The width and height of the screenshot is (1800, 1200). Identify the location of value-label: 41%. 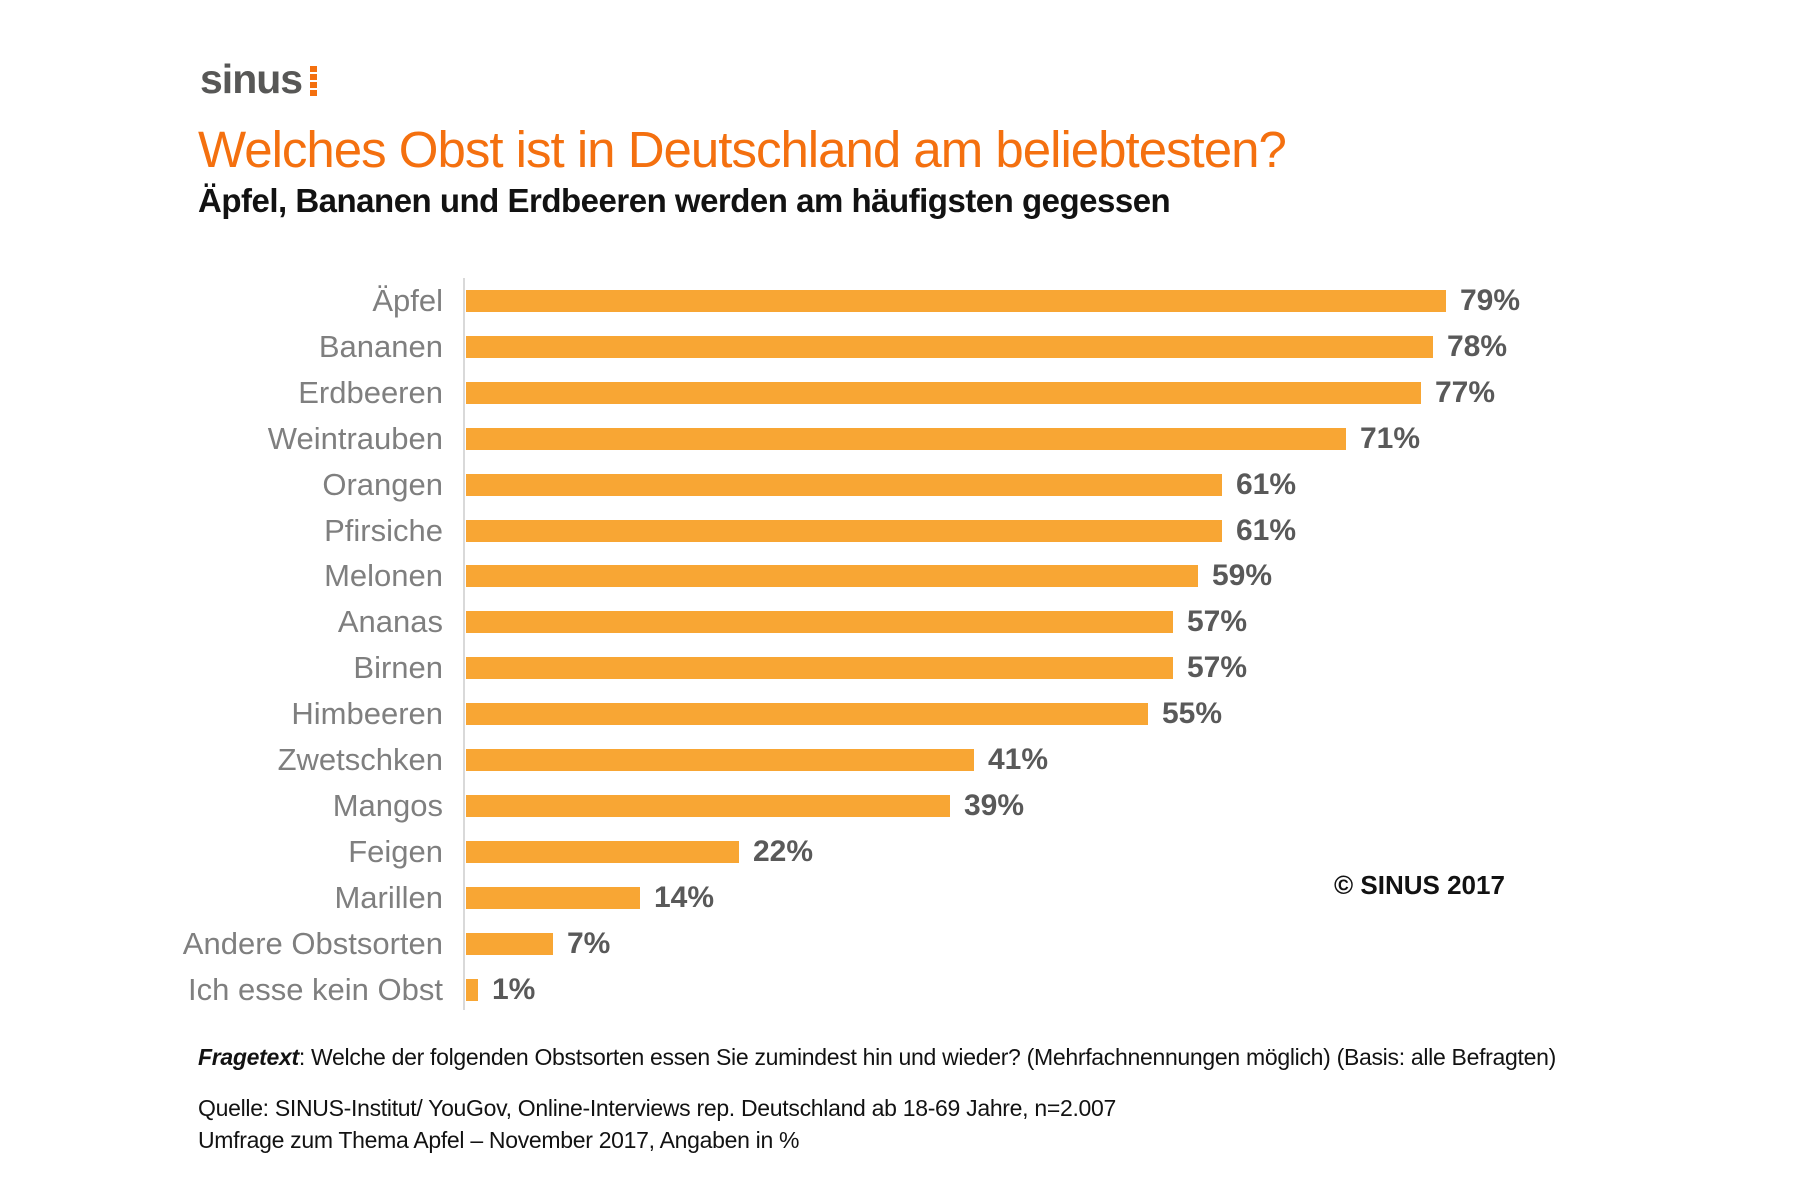
(1018, 759).